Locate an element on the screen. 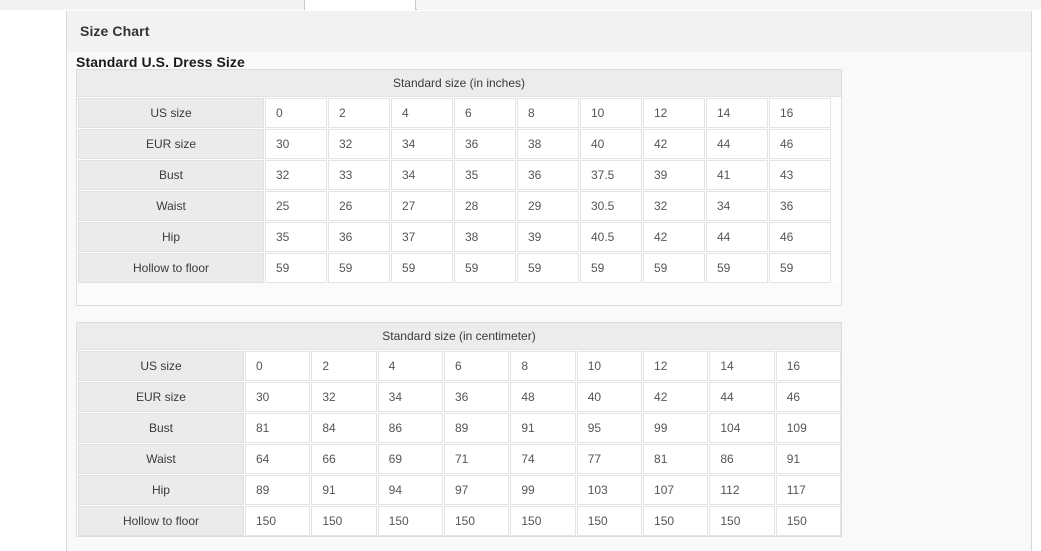 This screenshot has width=1041, height=551. table-row: Bust 32 33 34 35 36 37.5 39 41 43 is located at coordinates (459, 174).